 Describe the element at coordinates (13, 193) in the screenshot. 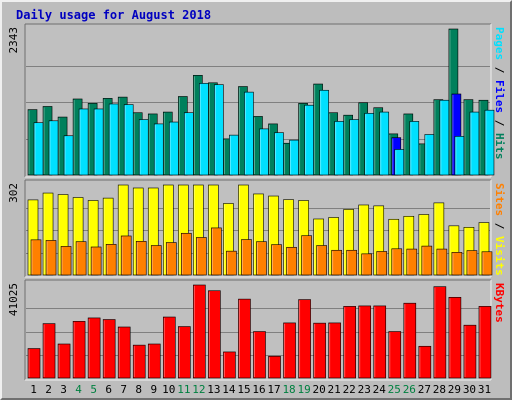

I see `middle-ymax-label: 302` at that location.